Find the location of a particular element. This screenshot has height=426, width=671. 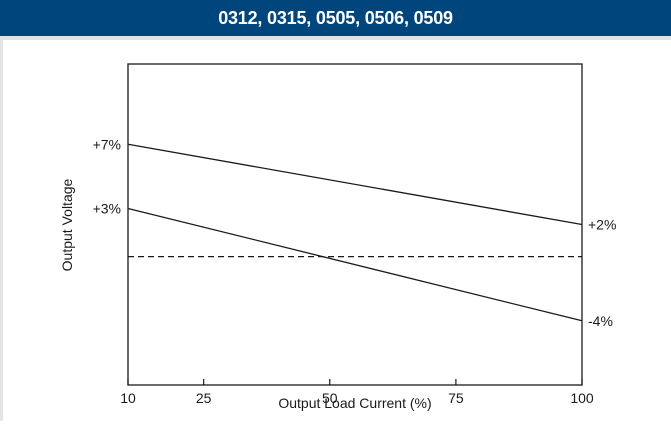

x-tick-label: 50 is located at coordinates (330, 398).